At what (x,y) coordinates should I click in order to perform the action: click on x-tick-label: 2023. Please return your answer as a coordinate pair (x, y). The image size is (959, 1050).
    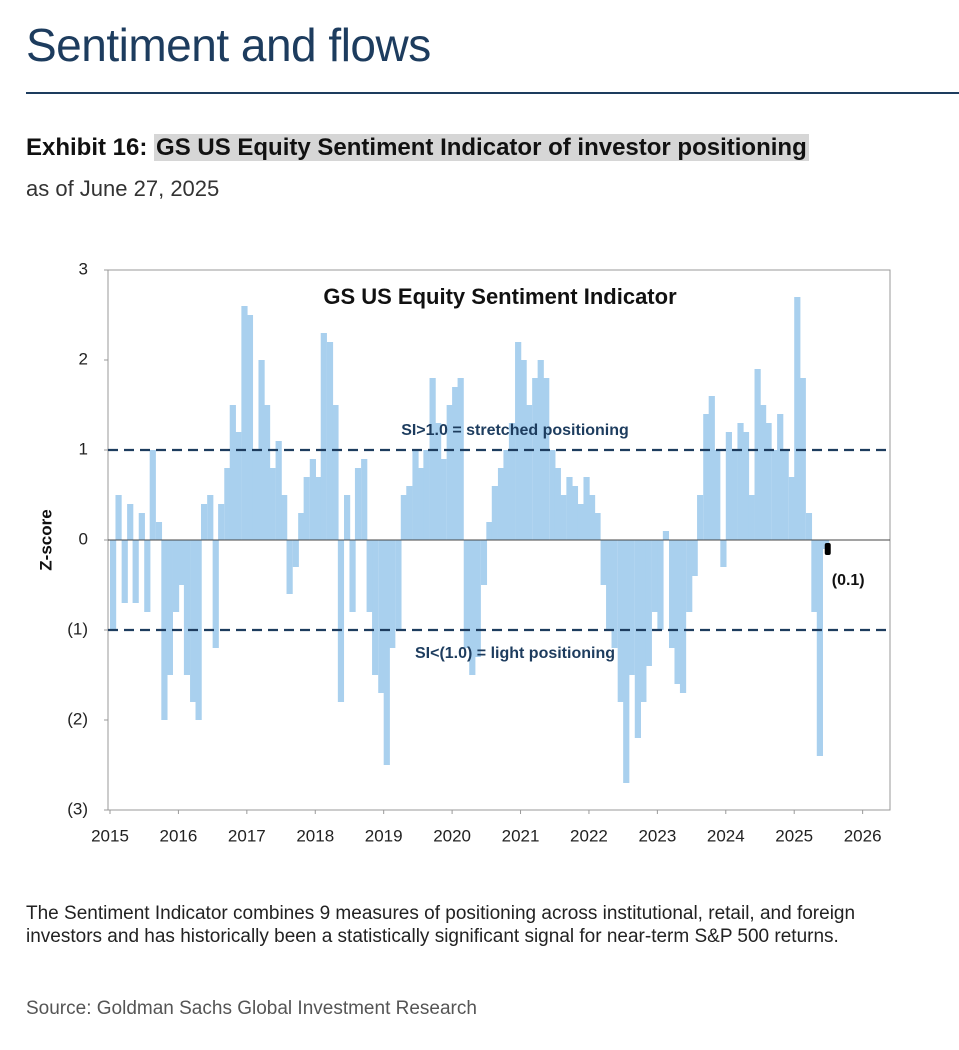
    Looking at the image, I should click on (657, 835).